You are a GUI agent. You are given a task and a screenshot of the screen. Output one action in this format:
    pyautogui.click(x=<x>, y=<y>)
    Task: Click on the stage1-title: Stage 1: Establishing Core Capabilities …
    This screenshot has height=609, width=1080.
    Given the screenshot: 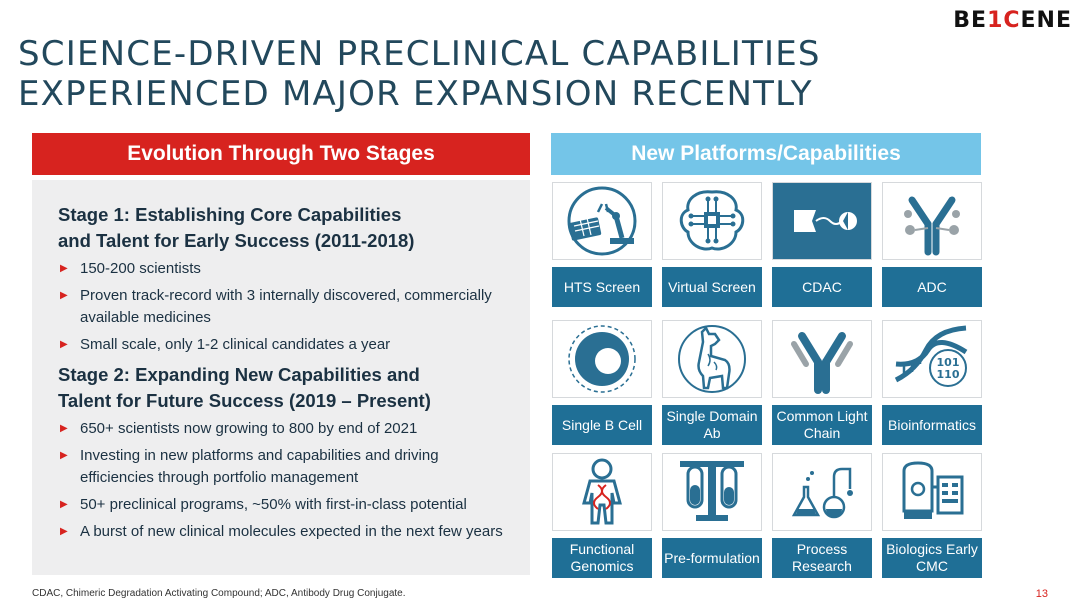 What is the action you would take?
    pyautogui.click(x=284, y=228)
    